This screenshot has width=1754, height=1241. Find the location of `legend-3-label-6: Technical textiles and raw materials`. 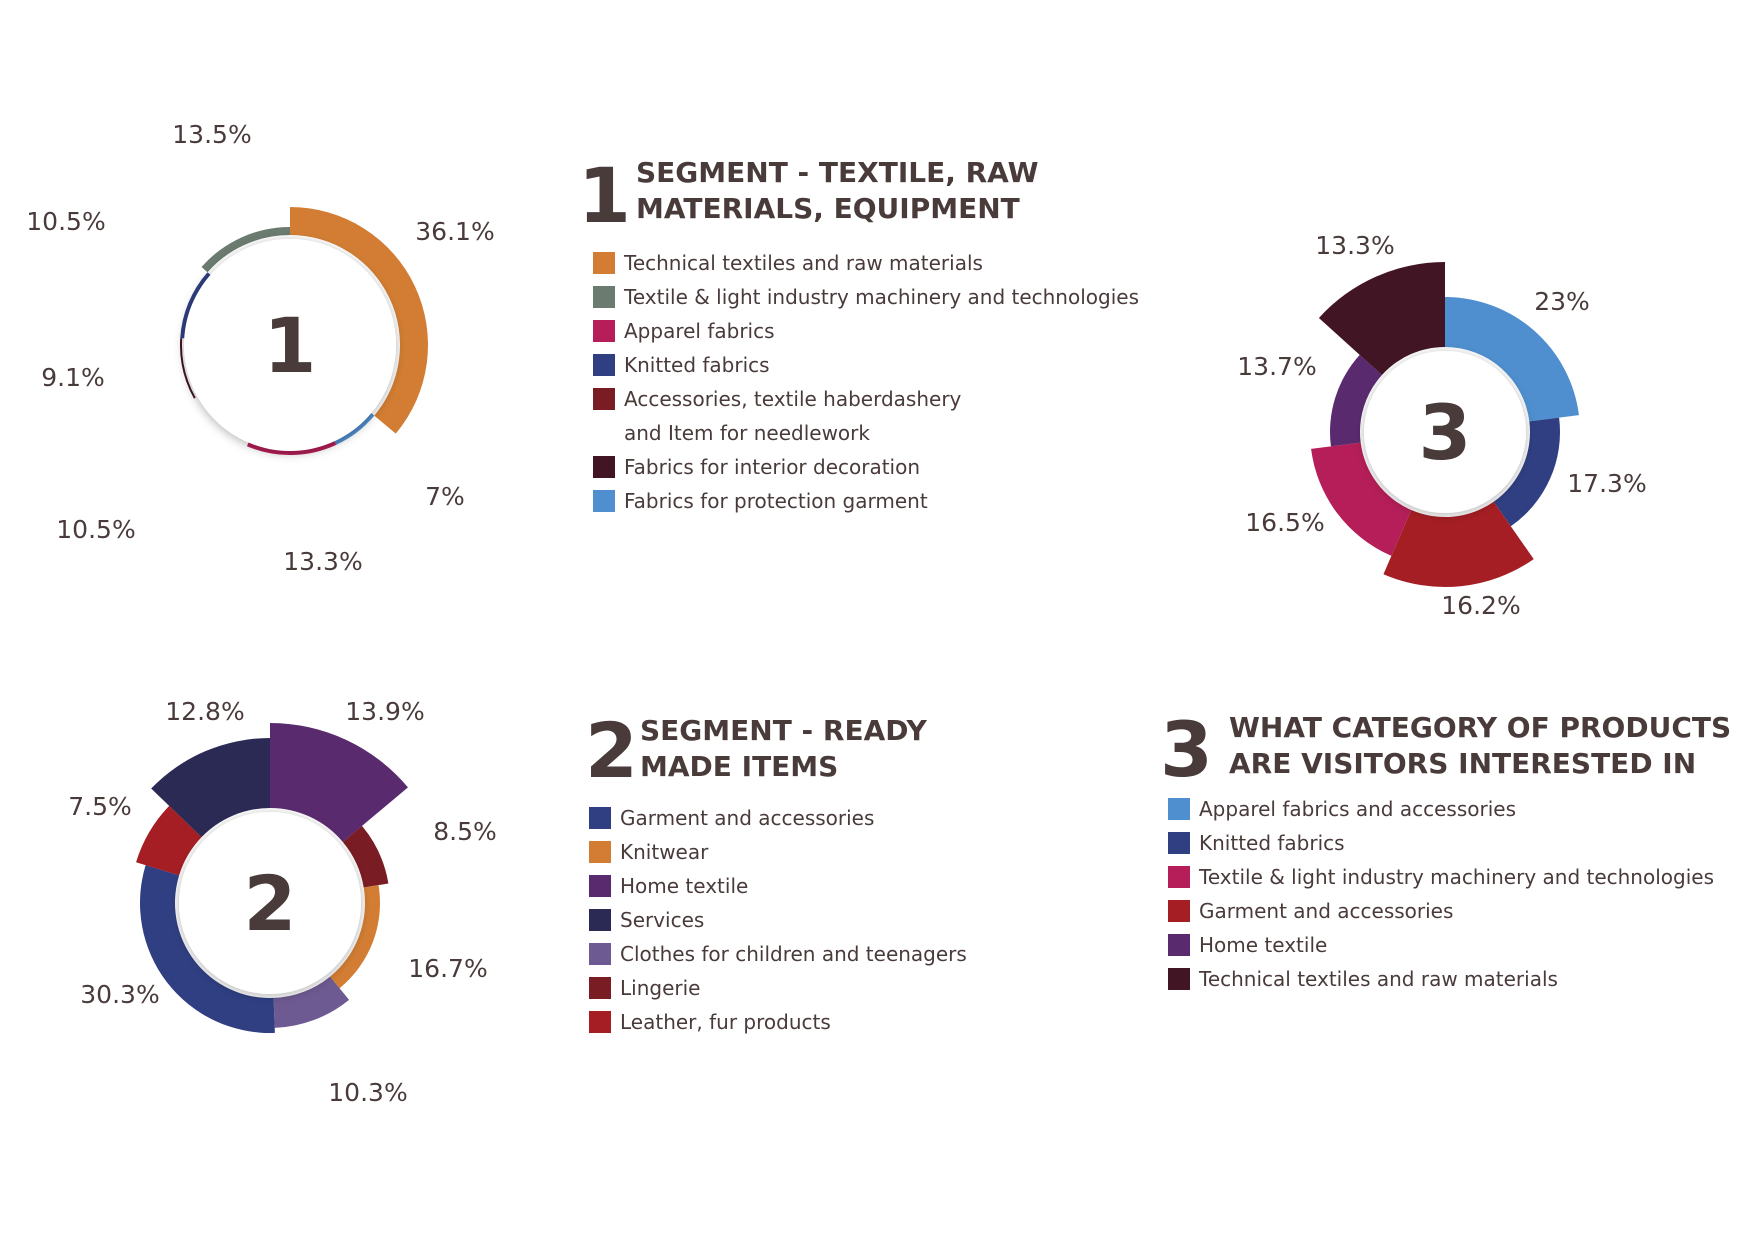

legend-3-label-6: Technical textiles and raw materials is located at coordinates (1378, 979).